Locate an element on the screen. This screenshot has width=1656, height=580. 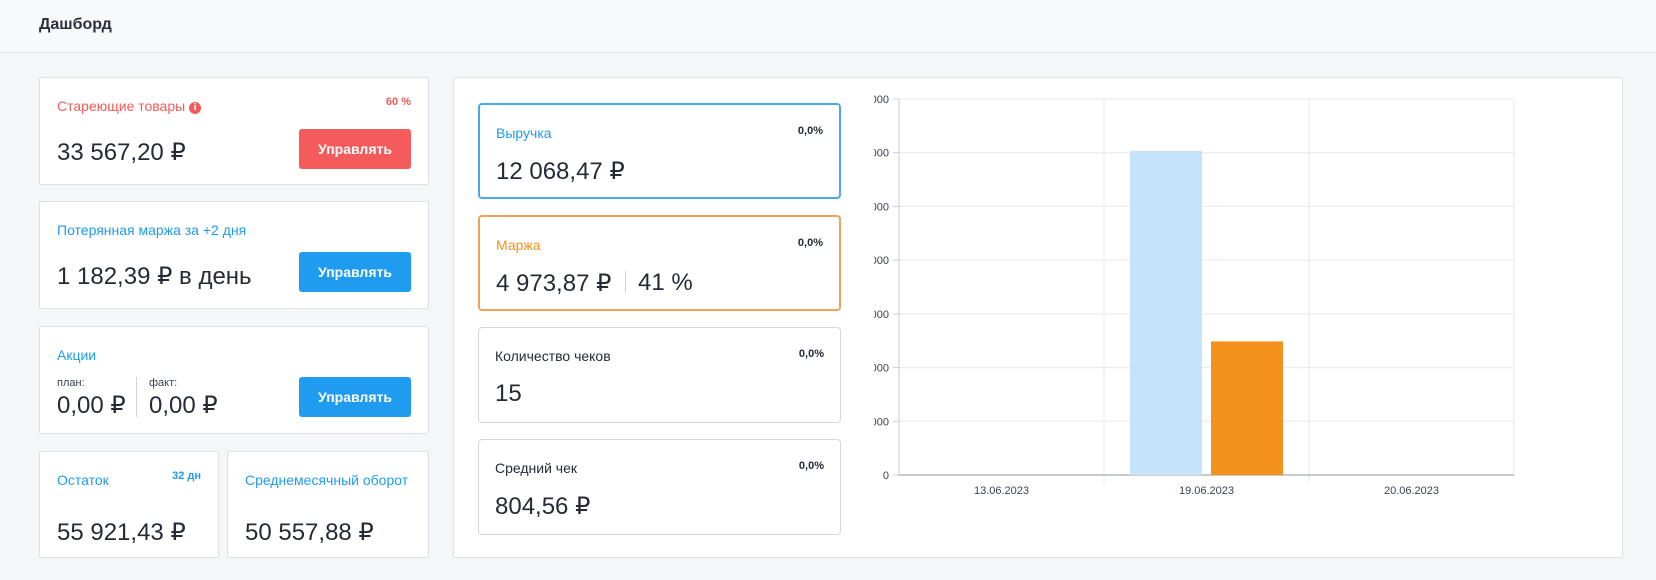
lost-margin-manage-button: Управлять is located at coordinates (355, 272).